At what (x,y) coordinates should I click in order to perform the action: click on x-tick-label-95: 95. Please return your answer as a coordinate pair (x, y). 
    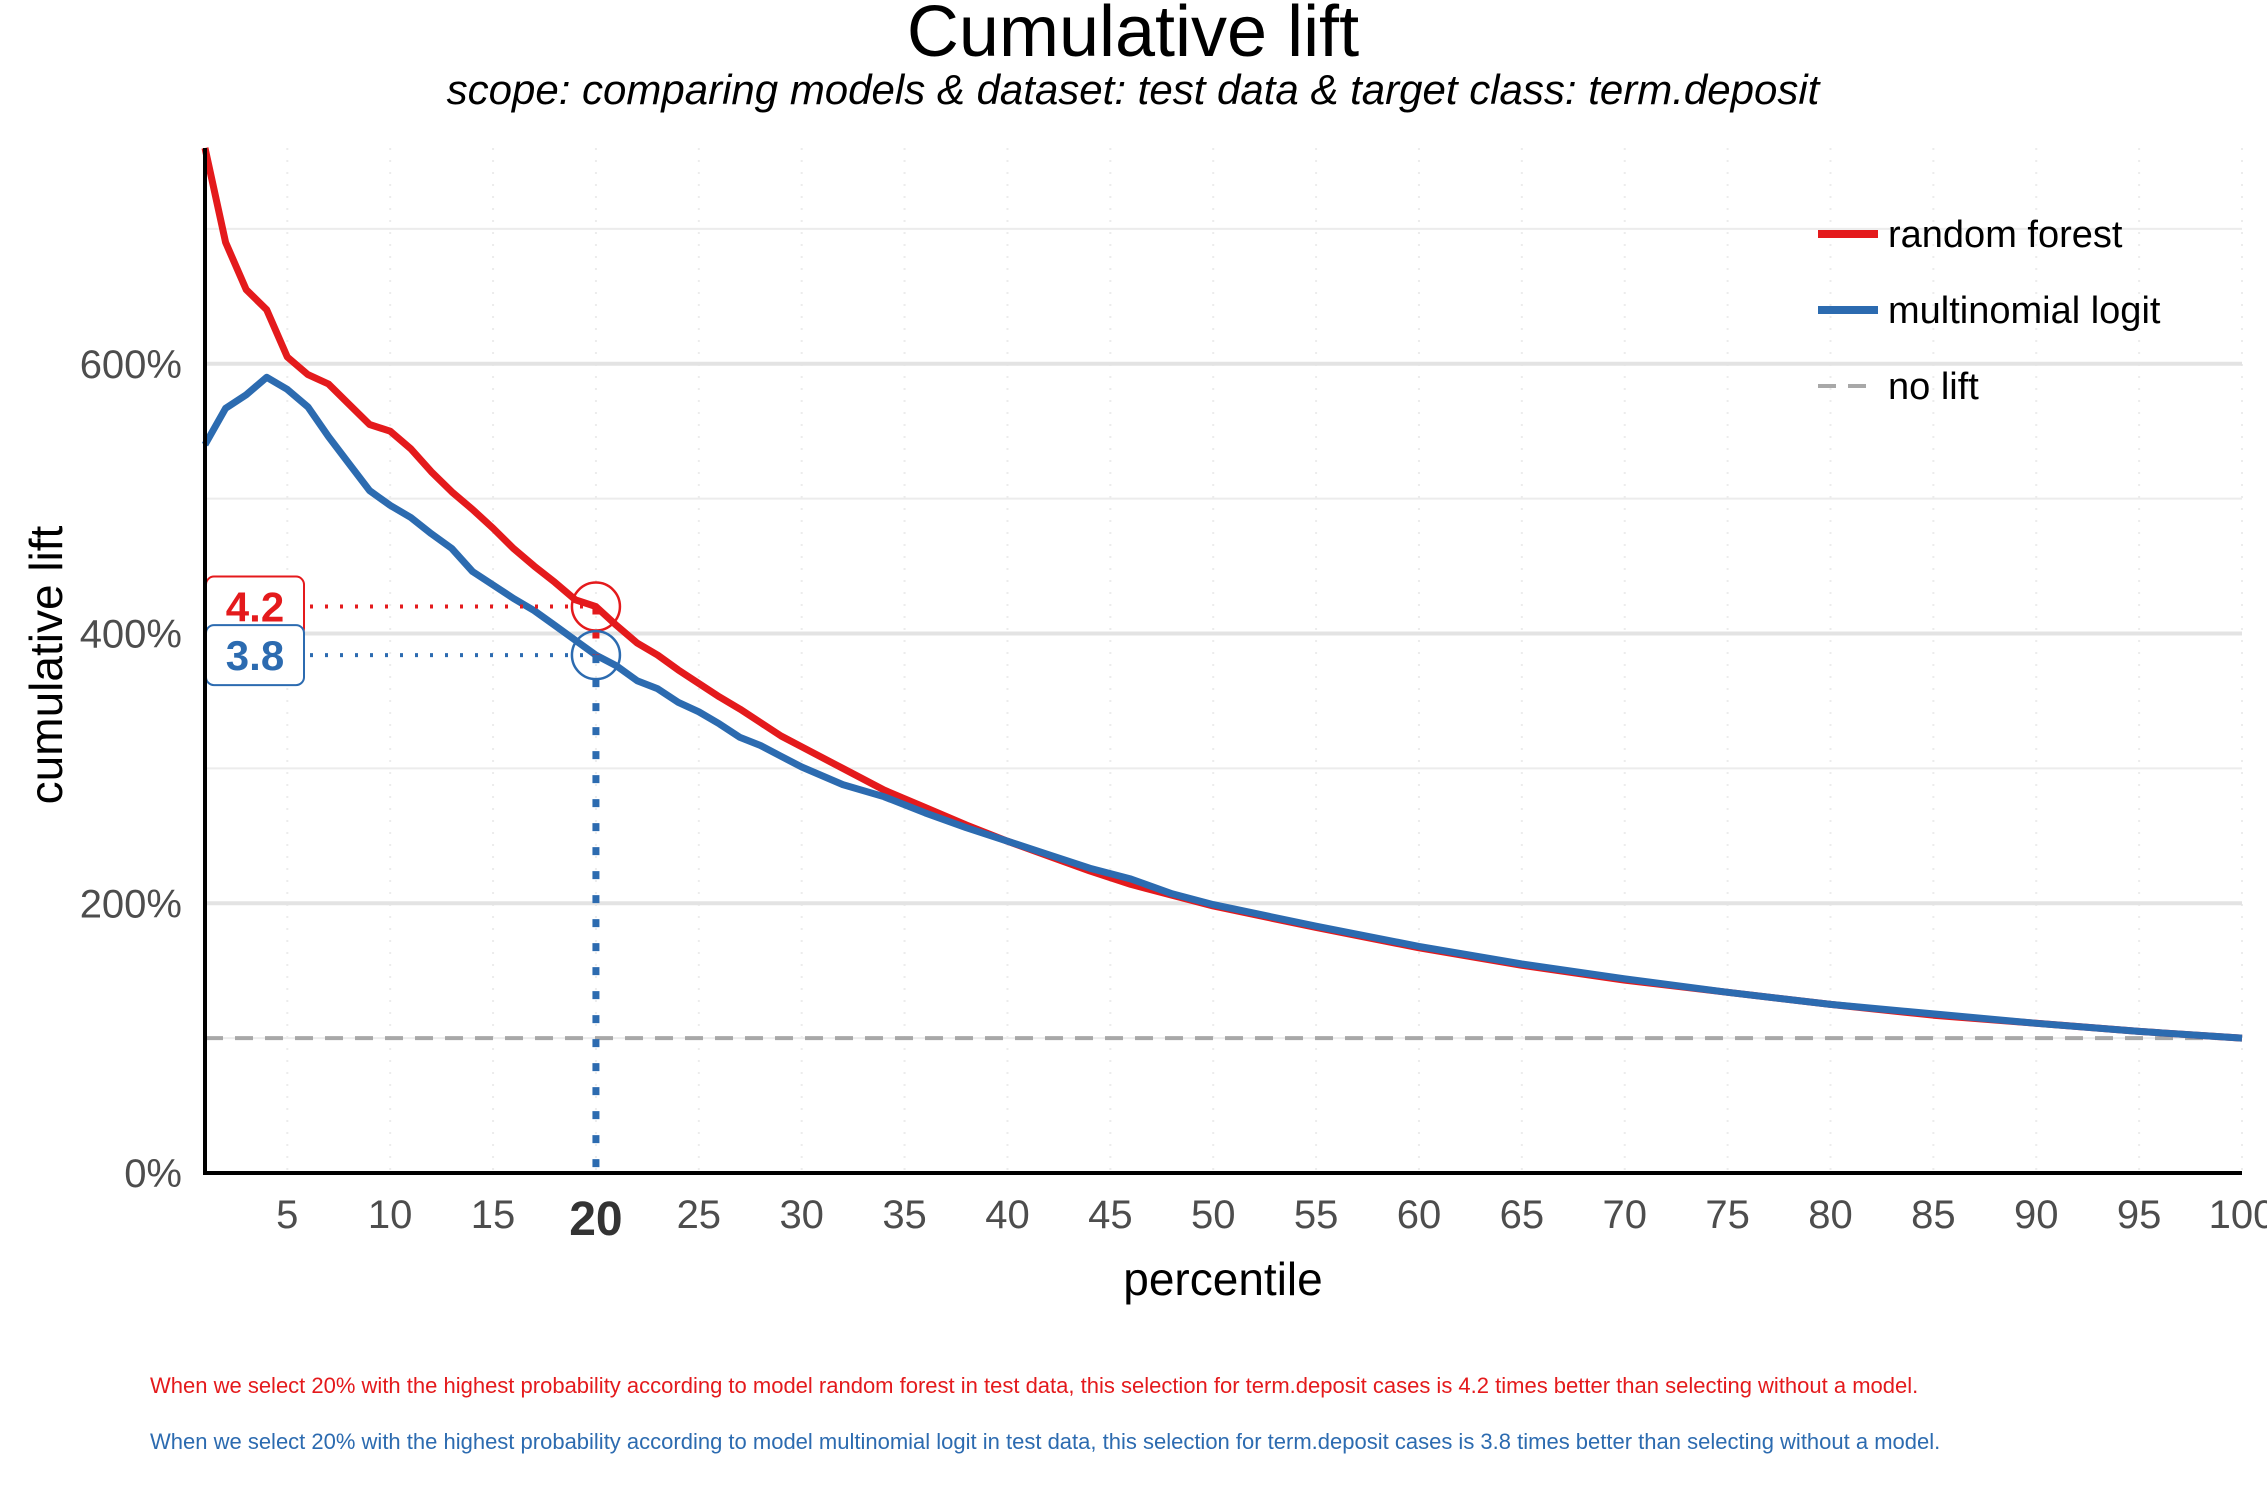
    Looking at the image, I should click on (2139, 1215).